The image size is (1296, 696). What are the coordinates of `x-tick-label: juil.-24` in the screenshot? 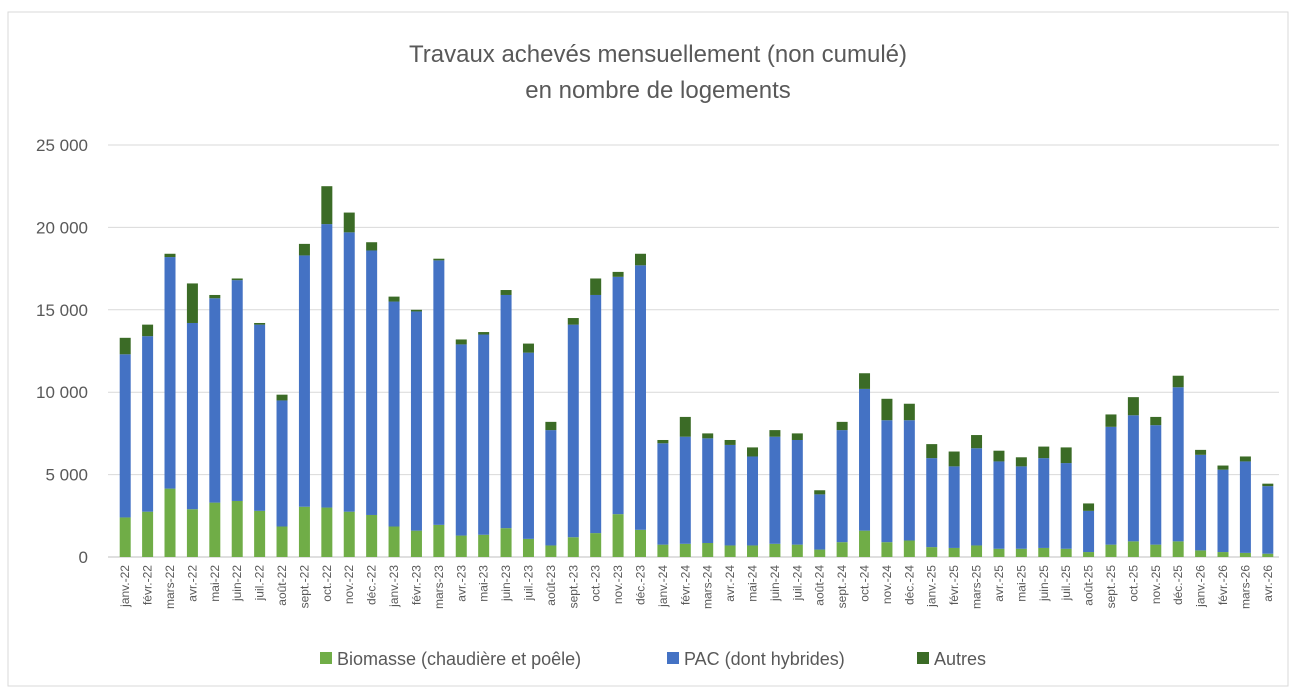 It's located at (797, 583).